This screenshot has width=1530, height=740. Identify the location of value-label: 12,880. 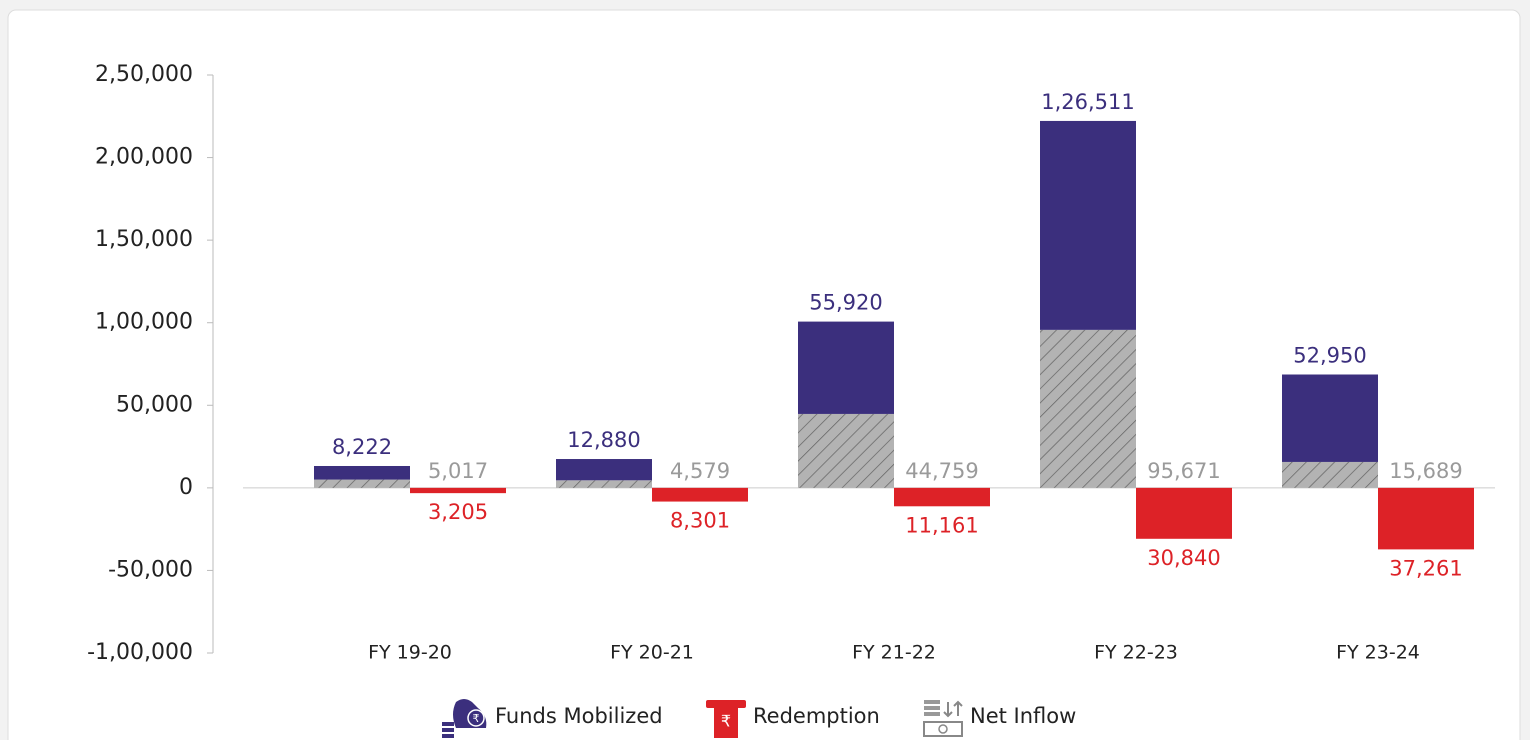
(603, 440).